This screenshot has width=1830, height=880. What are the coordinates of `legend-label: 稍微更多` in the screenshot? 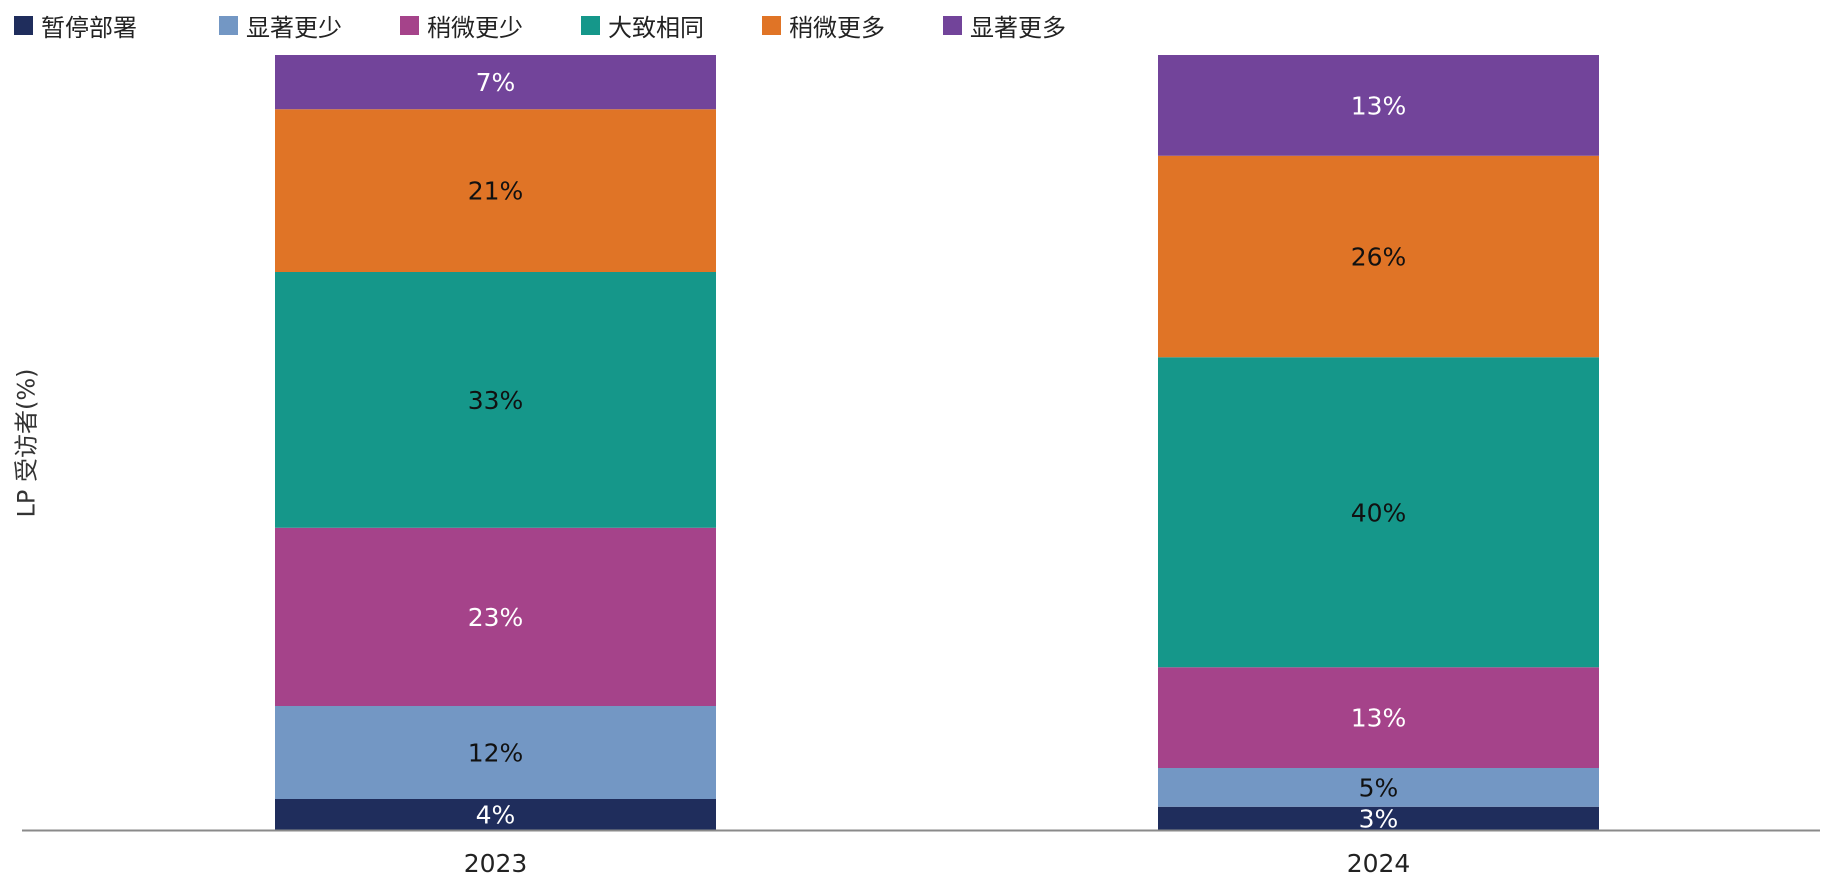 It's located at (837, 28).